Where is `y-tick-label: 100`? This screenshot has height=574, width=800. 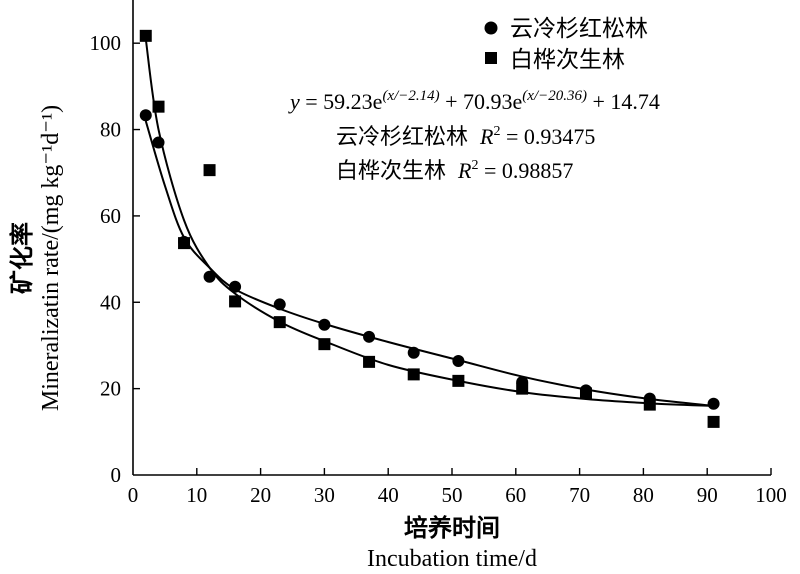 y-tick-label: 100 is located at coordinates (106, 43).